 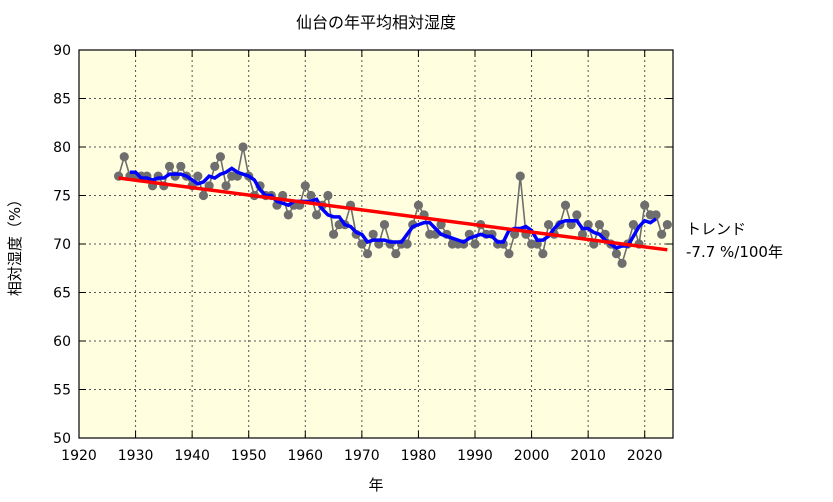 What do you see at coordinates (62, 51) in the screenshot?
I see `y-tick-label: 90` at bounding box center [62, 51].